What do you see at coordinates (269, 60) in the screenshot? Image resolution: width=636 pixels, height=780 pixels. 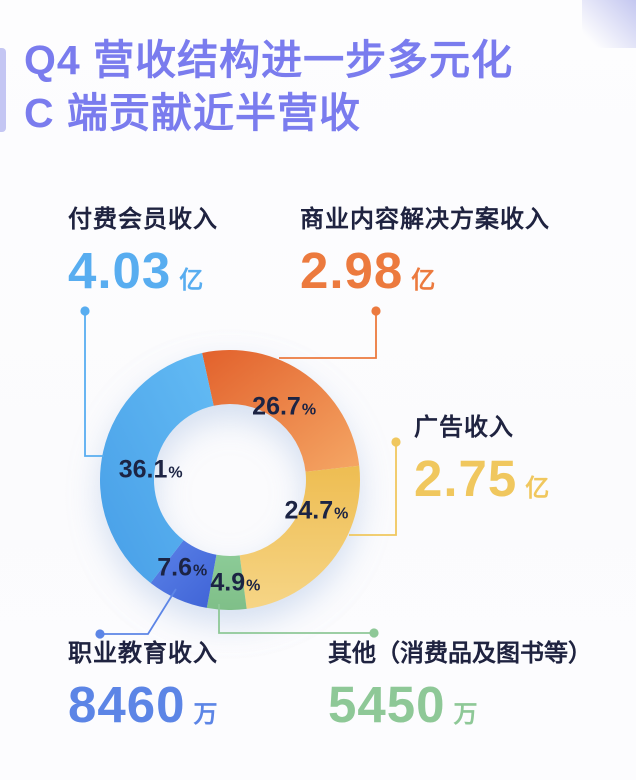 I see `page-title-line-1: Q4 营收结构进一步多元化` at bounding box center [269, 60].